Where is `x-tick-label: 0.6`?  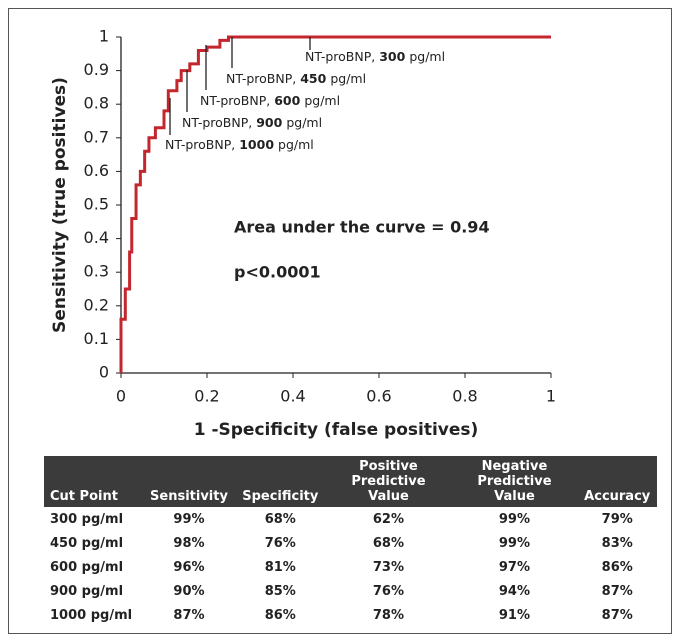 x-tick-label: 0.6 is located at coordinates (378, 396).